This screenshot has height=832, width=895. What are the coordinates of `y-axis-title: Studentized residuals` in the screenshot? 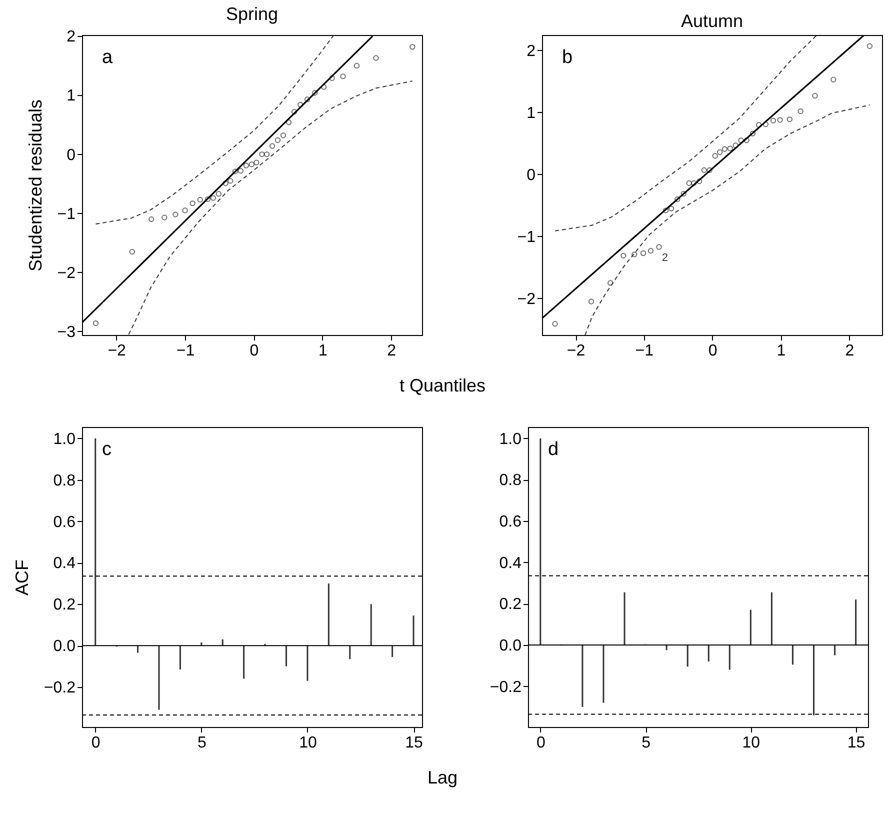 It's located at (35, 185).